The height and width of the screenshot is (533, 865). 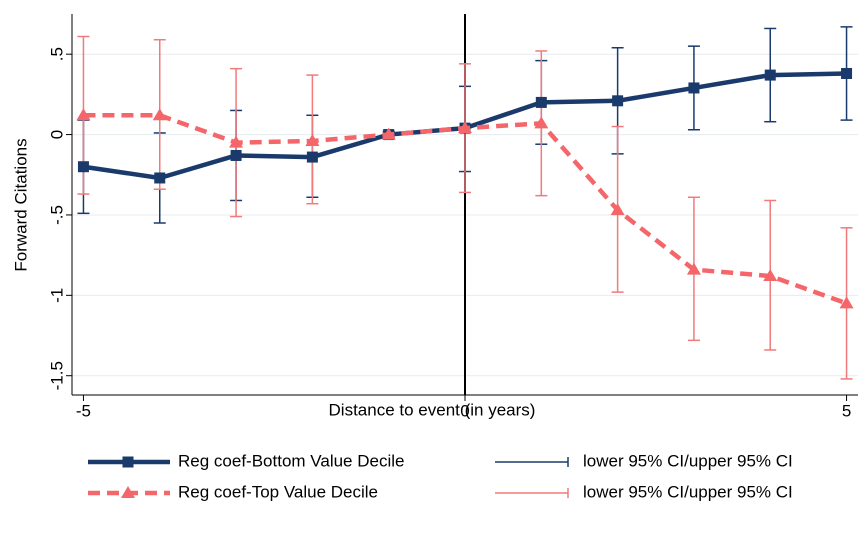 What do you see at coordinates (56, 215) in the screenshot?
I see `y-tick-label: -.5` at bounding box center [56, 215].